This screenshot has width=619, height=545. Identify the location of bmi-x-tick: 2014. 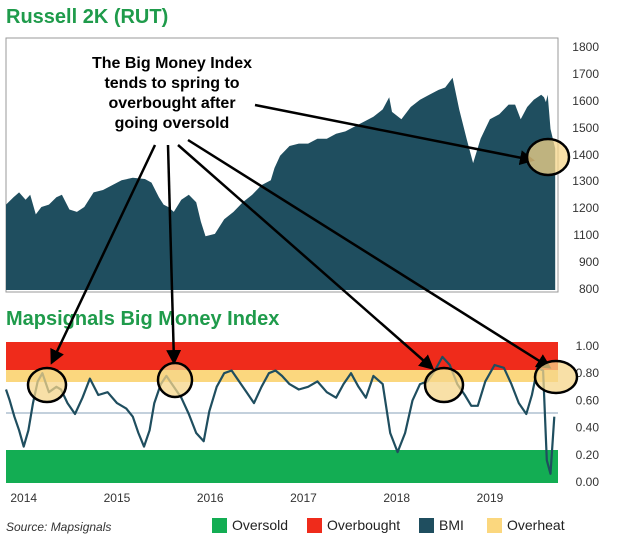
(23, 498).